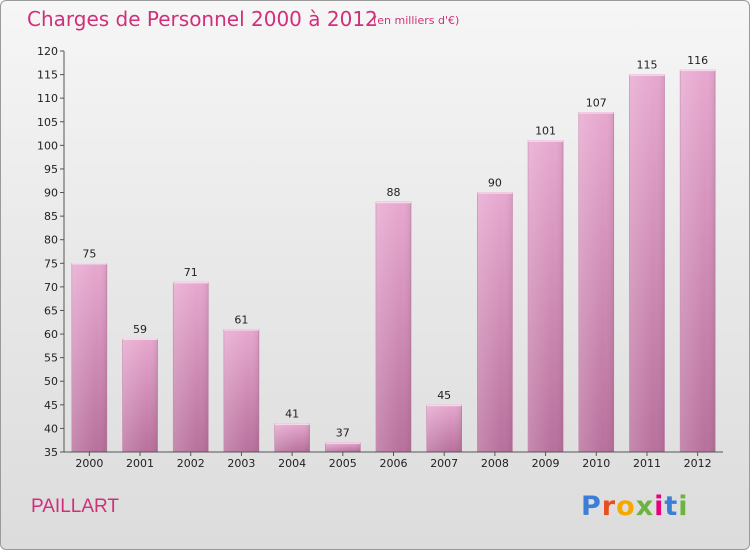 The height and width of the screenshot is (550, 750). Describe the element at coordinates (394, 463) in the screenshot. I see `x-tick-label-2006: 2006` at that location.